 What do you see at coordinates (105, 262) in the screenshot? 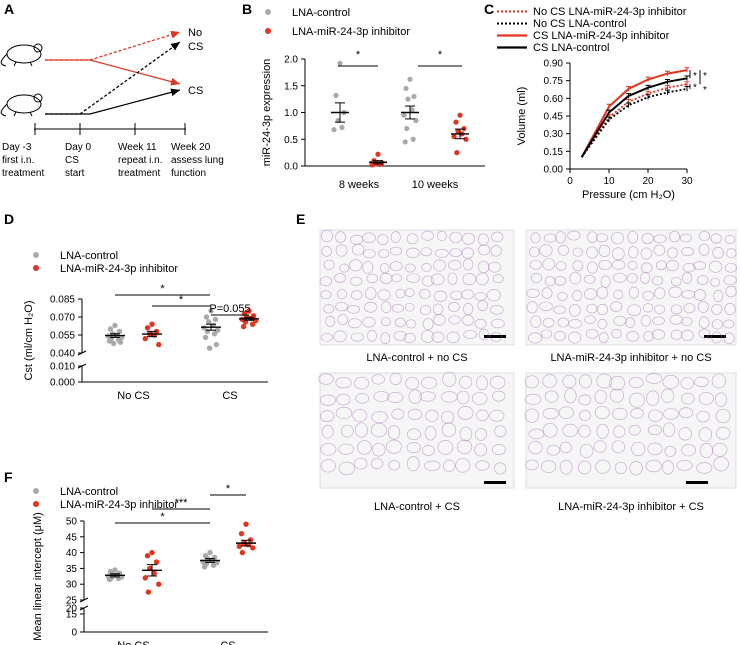
I see `panel-d-legend: LNA-control LNA-miR-24-3p inhibitor` at bounding box center [105, 262].